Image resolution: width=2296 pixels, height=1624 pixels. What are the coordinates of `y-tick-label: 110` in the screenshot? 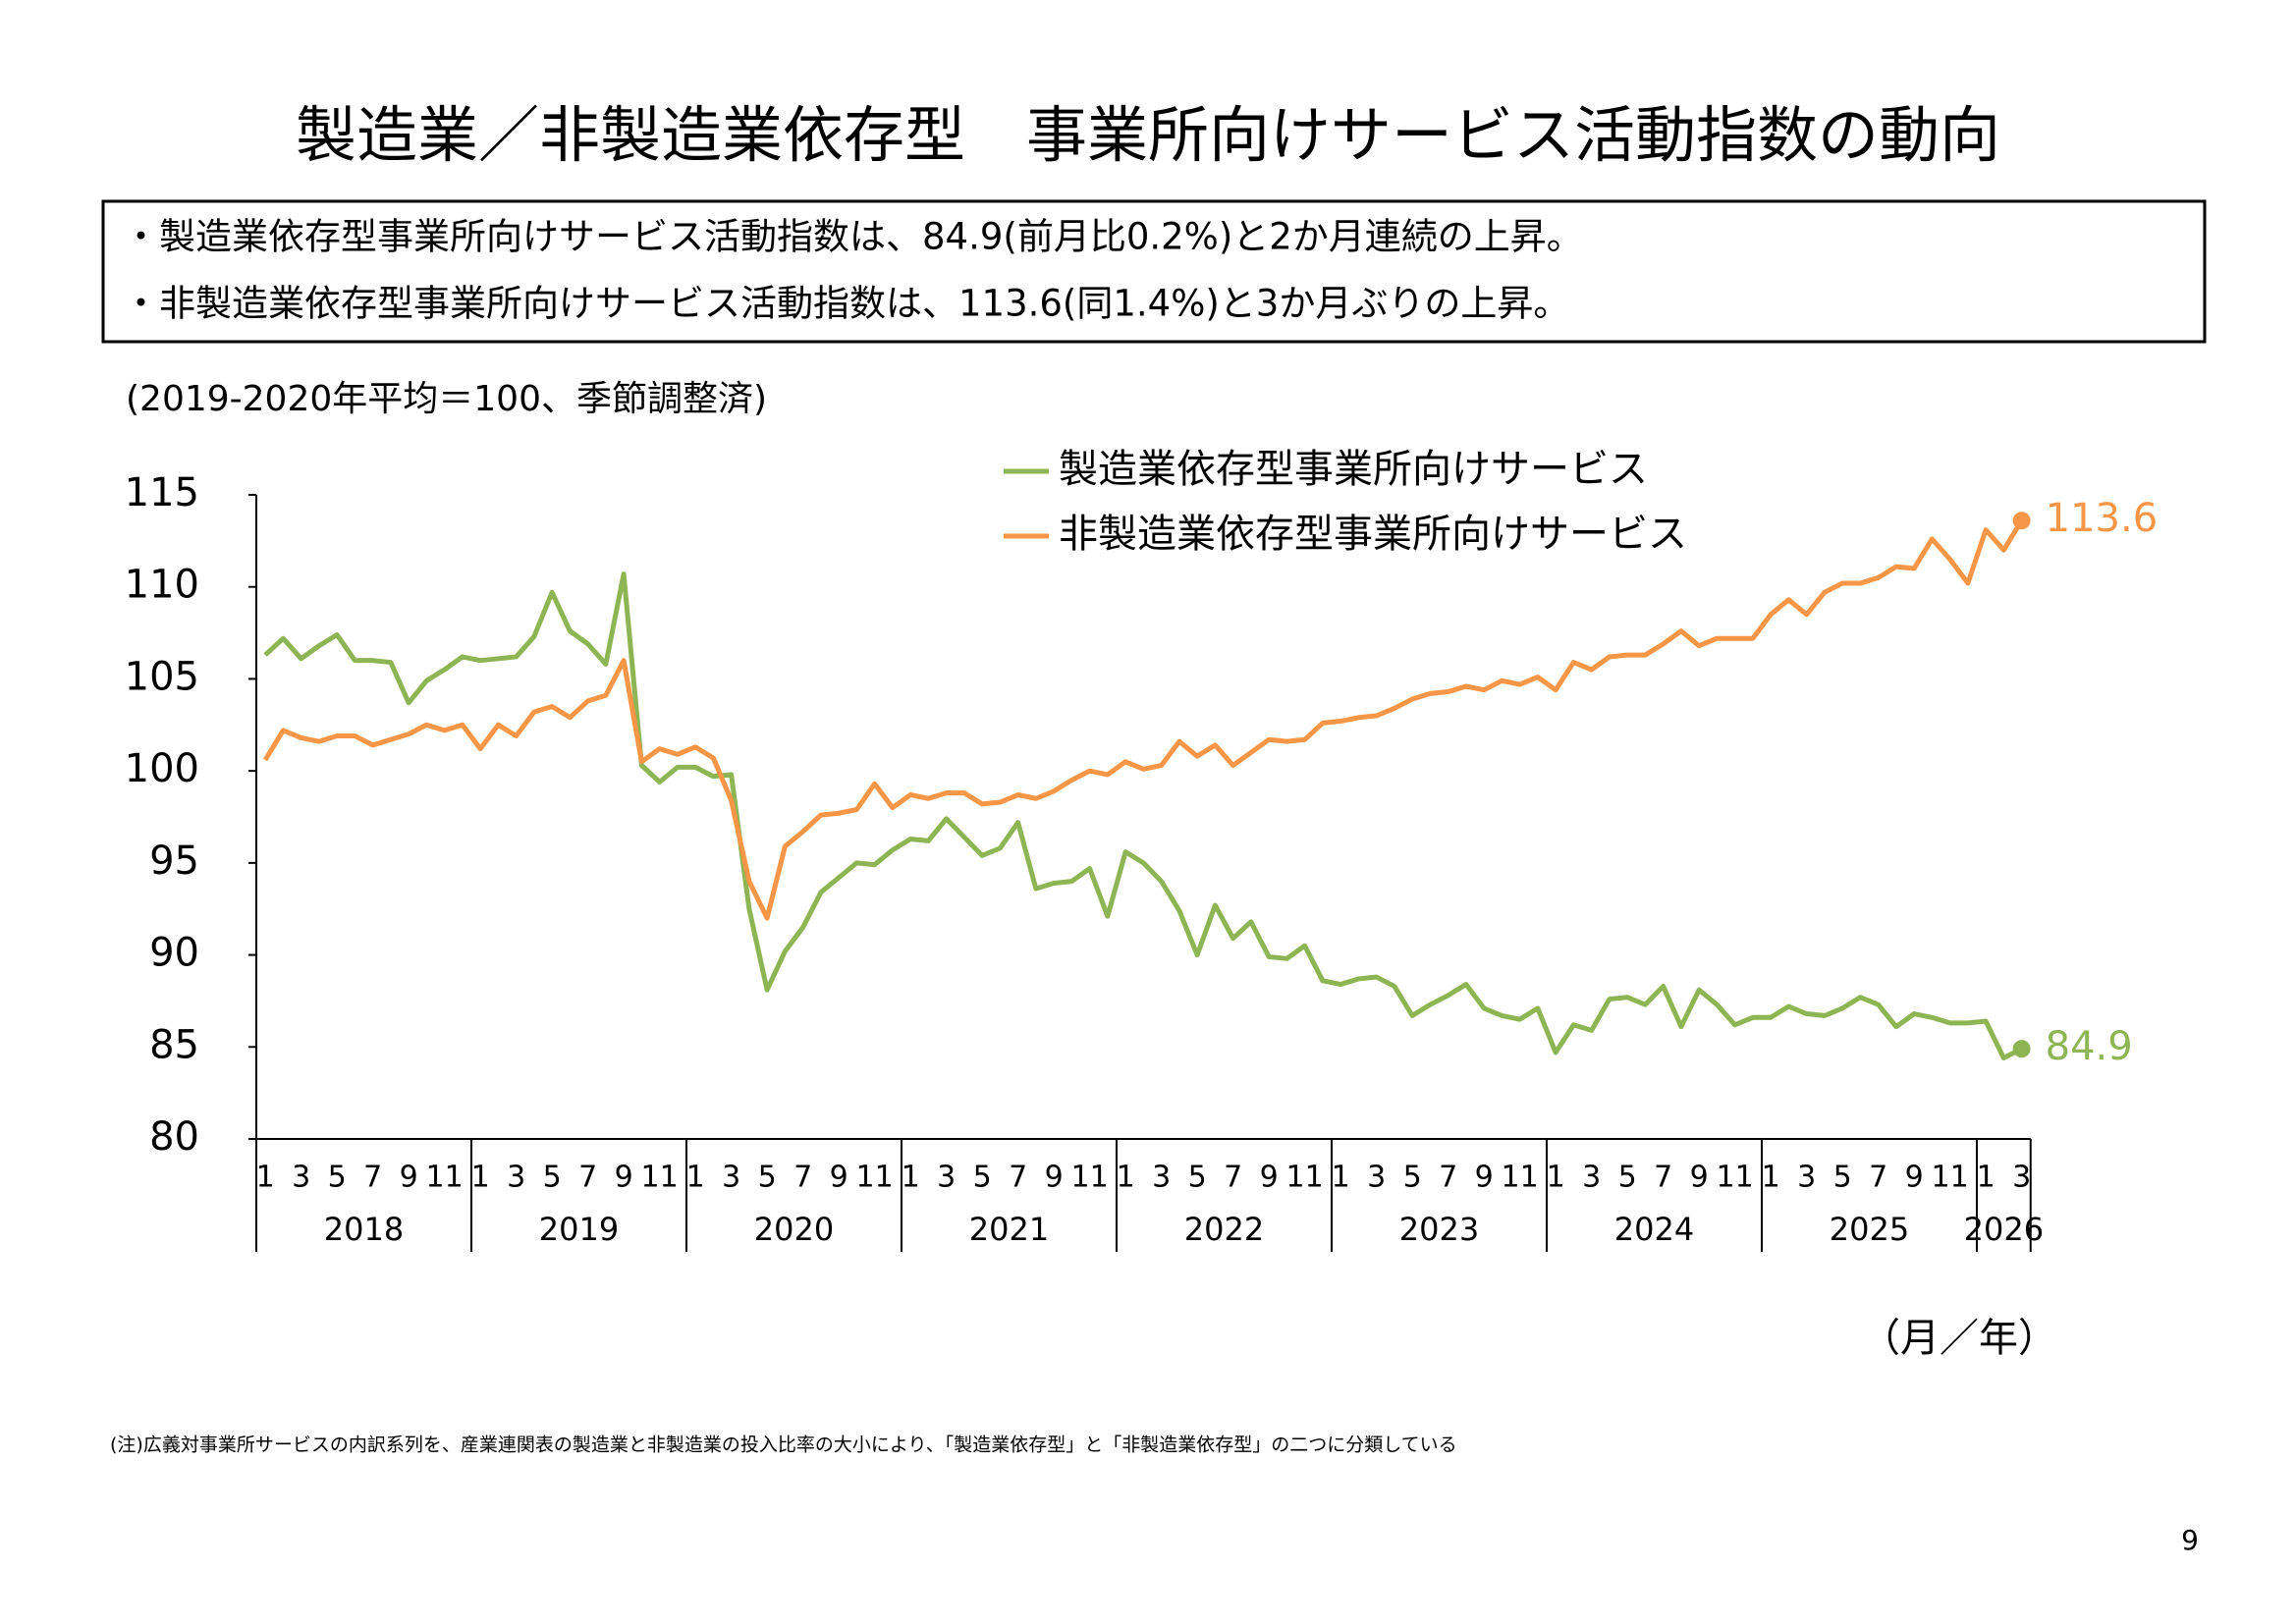 It's located at (162, 585).